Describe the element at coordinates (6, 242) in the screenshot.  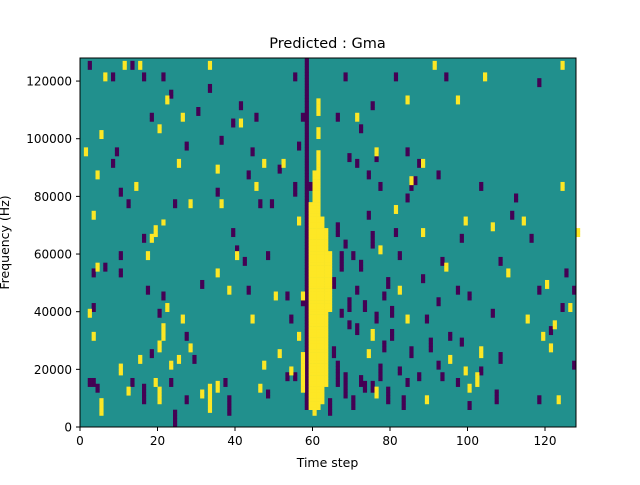
I see `y-axis-label: Frequency (Hz)` at that location.